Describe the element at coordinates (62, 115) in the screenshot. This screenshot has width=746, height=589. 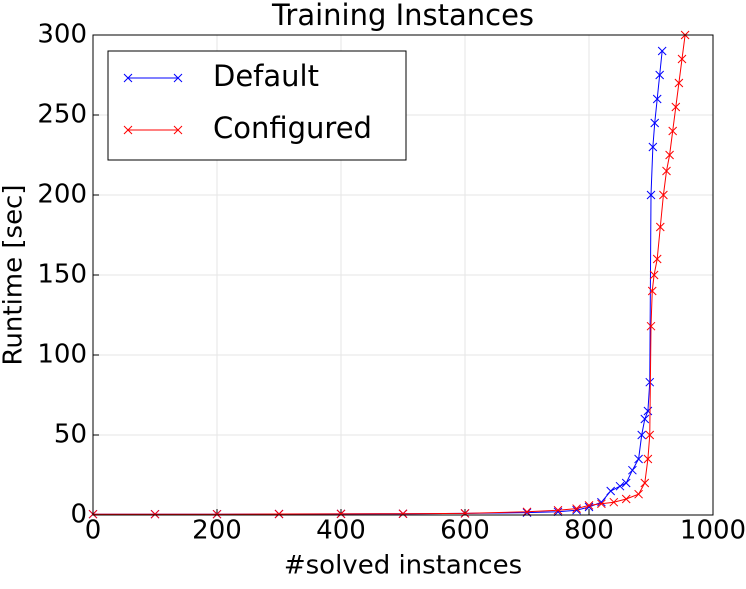
I see `y-tick-label: 250` at that location.